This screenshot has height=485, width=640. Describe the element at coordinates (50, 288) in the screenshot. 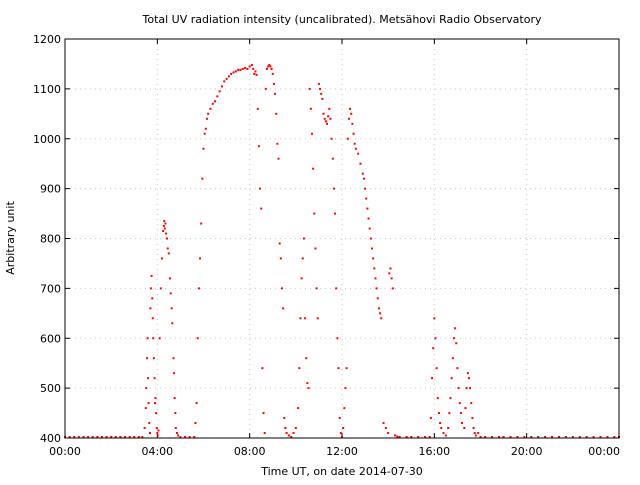

I see `y-tick-label: 700` at that location.